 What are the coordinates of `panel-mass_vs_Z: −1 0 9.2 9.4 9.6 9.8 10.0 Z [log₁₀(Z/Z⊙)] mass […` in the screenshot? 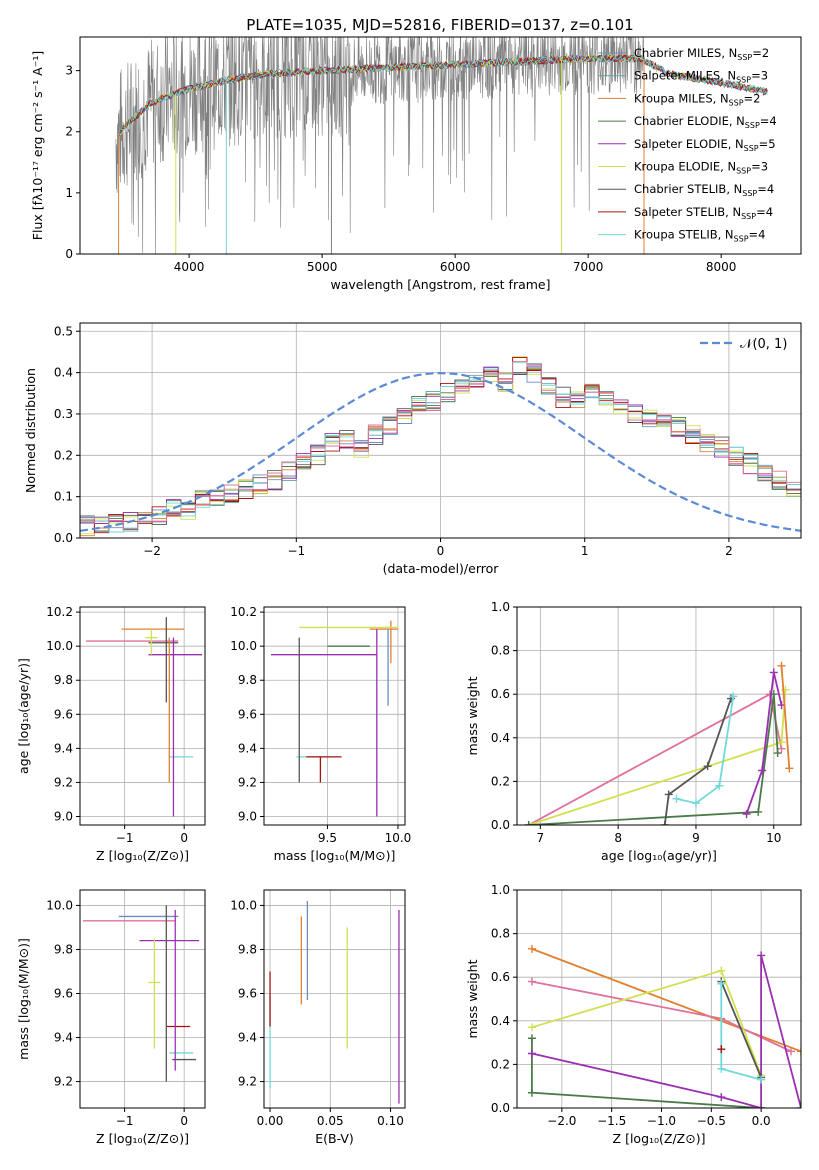 It's located at (111, 1017).